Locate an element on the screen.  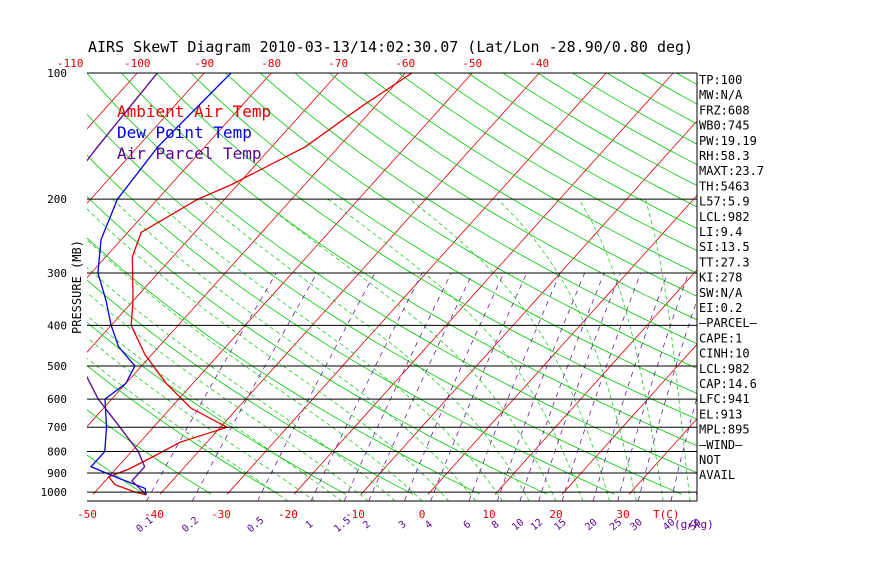
y-tick-label: 500 is located at coordinates (57, 366).